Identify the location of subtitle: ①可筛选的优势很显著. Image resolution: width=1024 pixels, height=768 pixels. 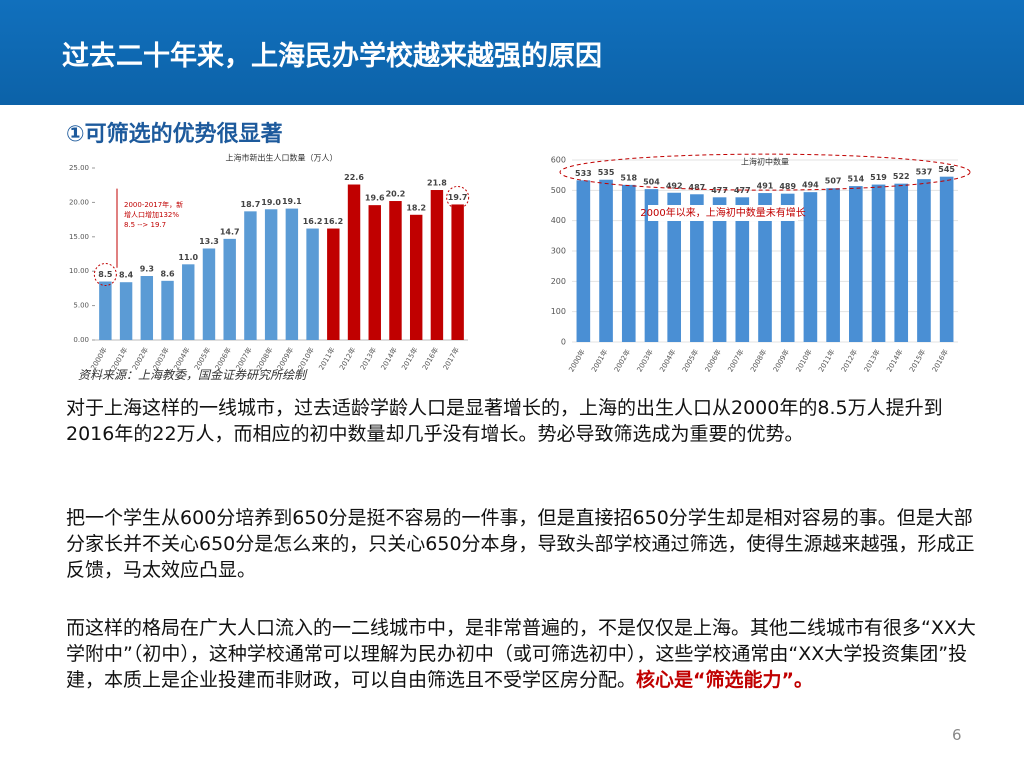
(174, 134).